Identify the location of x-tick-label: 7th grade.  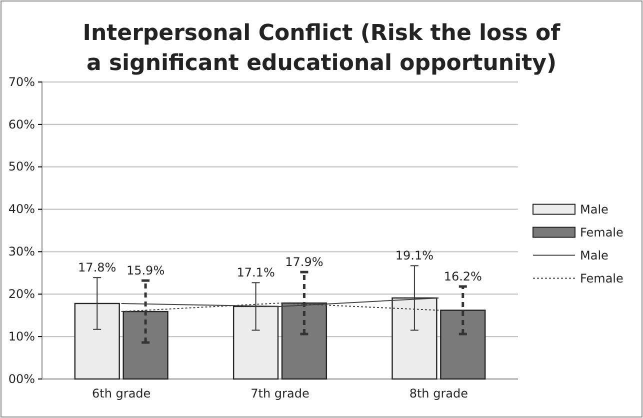
(280, 393).